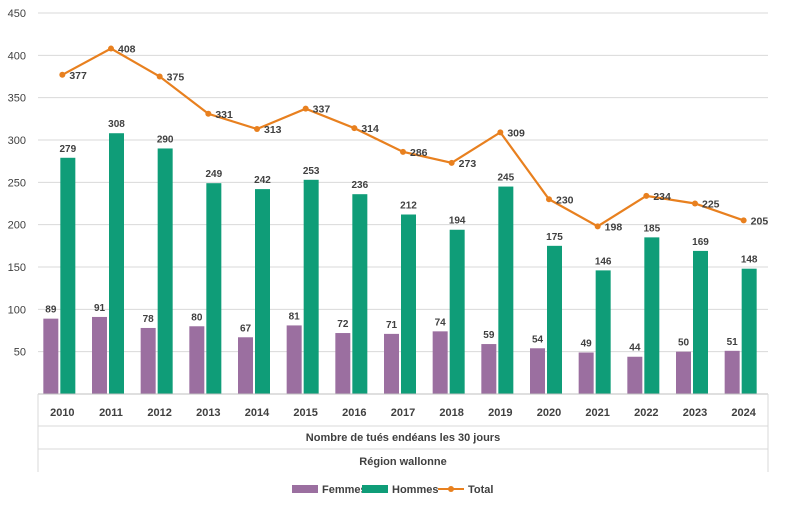 The height and width of the screenshot is (531, 800). What do you see at coordinates (441, 322) in the screenshot?
I see `data-label-femmes: 74` at bounding box center [441, 322].